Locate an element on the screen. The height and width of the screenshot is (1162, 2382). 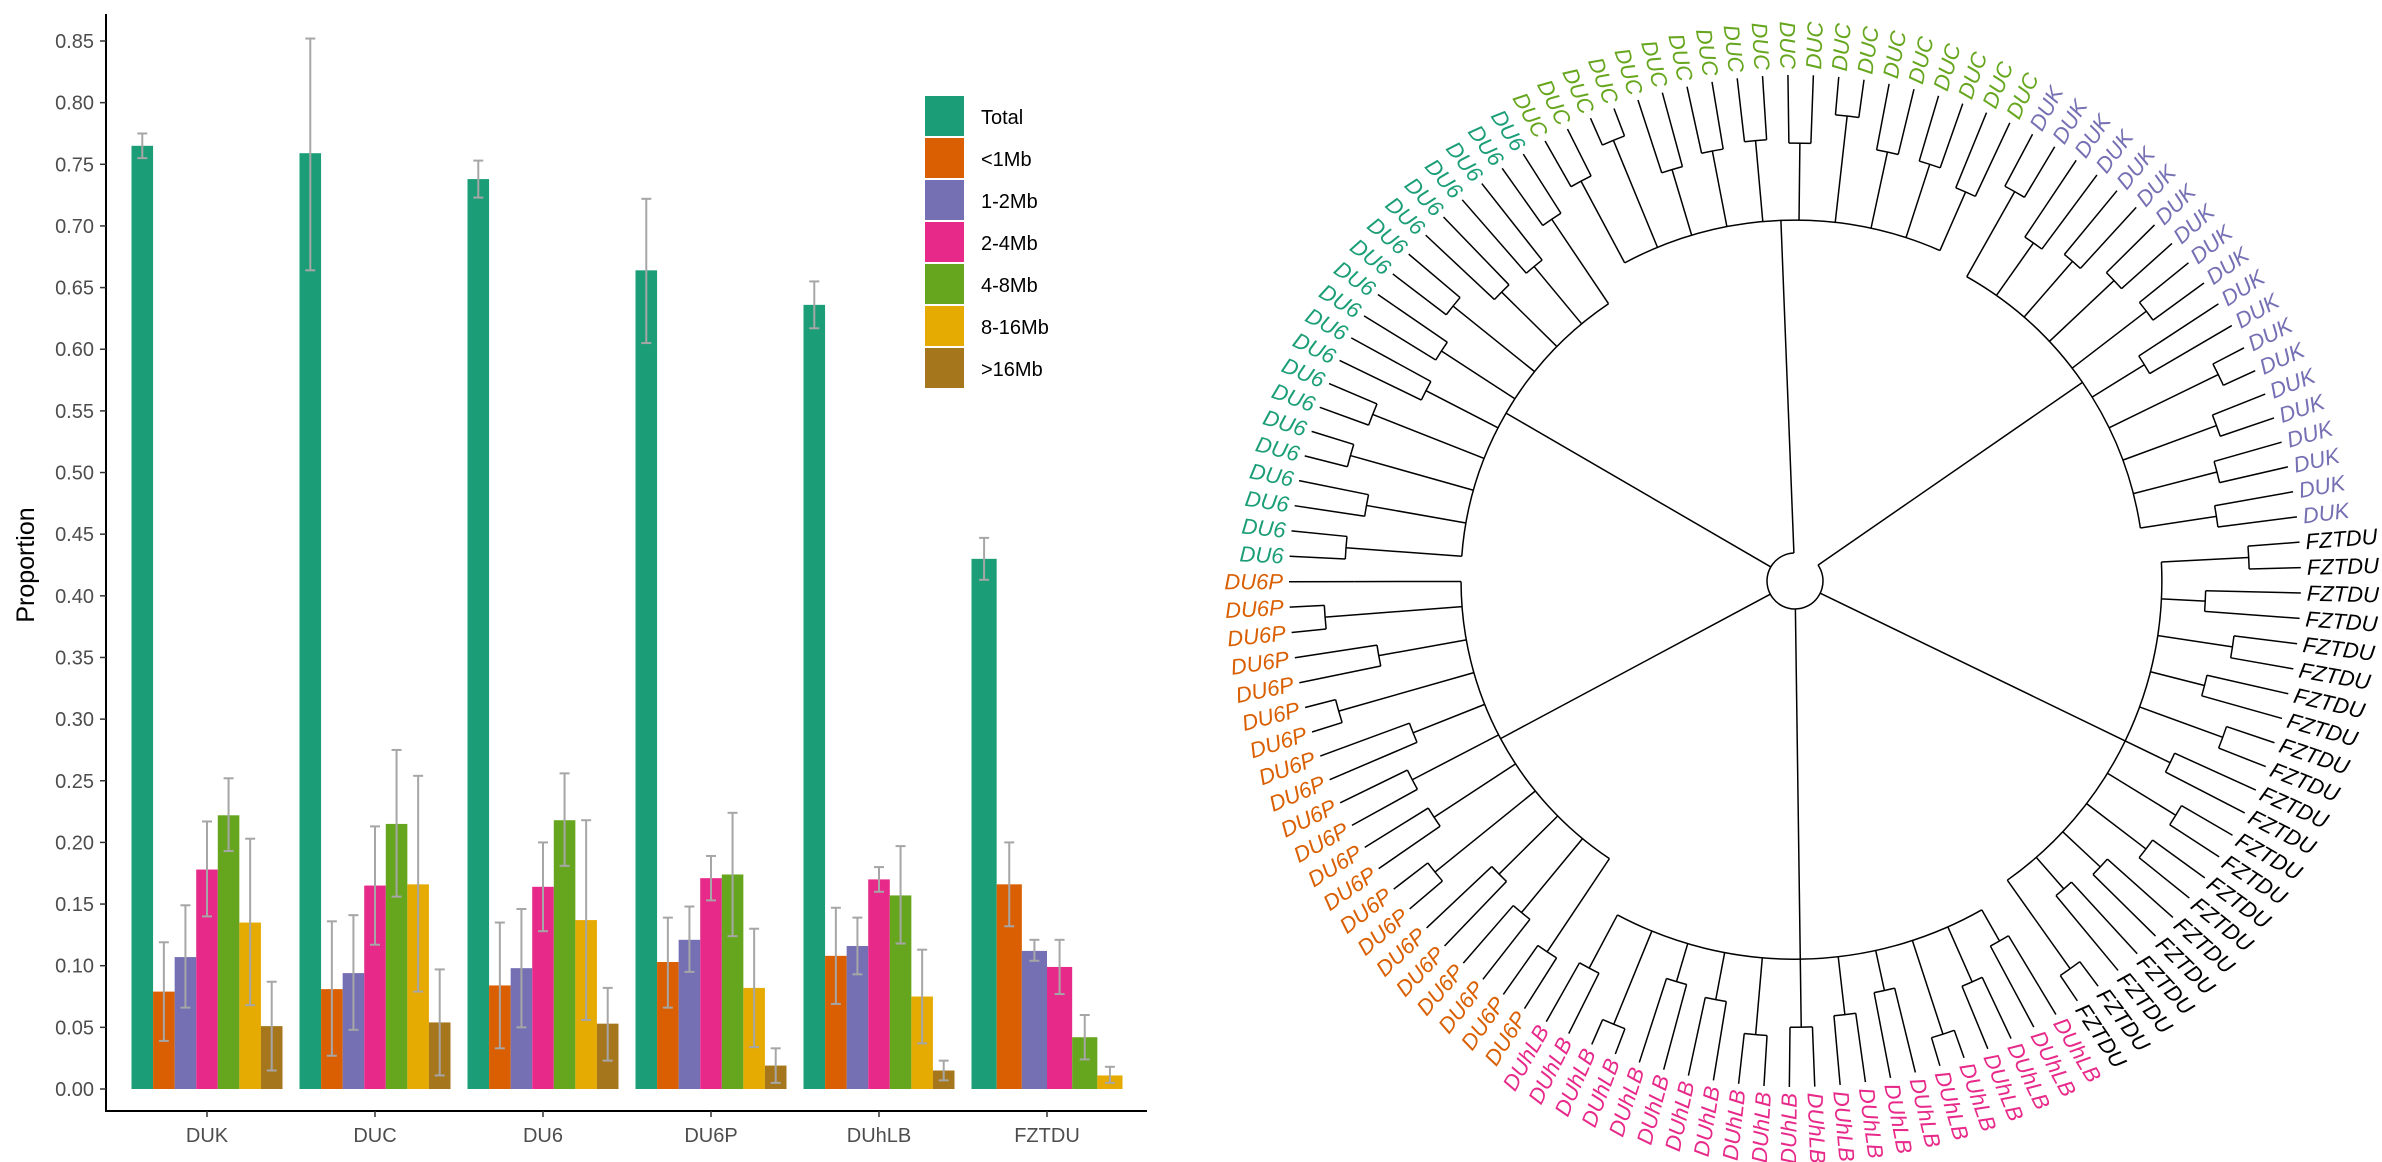
error-bar-DUhLB->16Mb is located at coordinates (943, 1070).